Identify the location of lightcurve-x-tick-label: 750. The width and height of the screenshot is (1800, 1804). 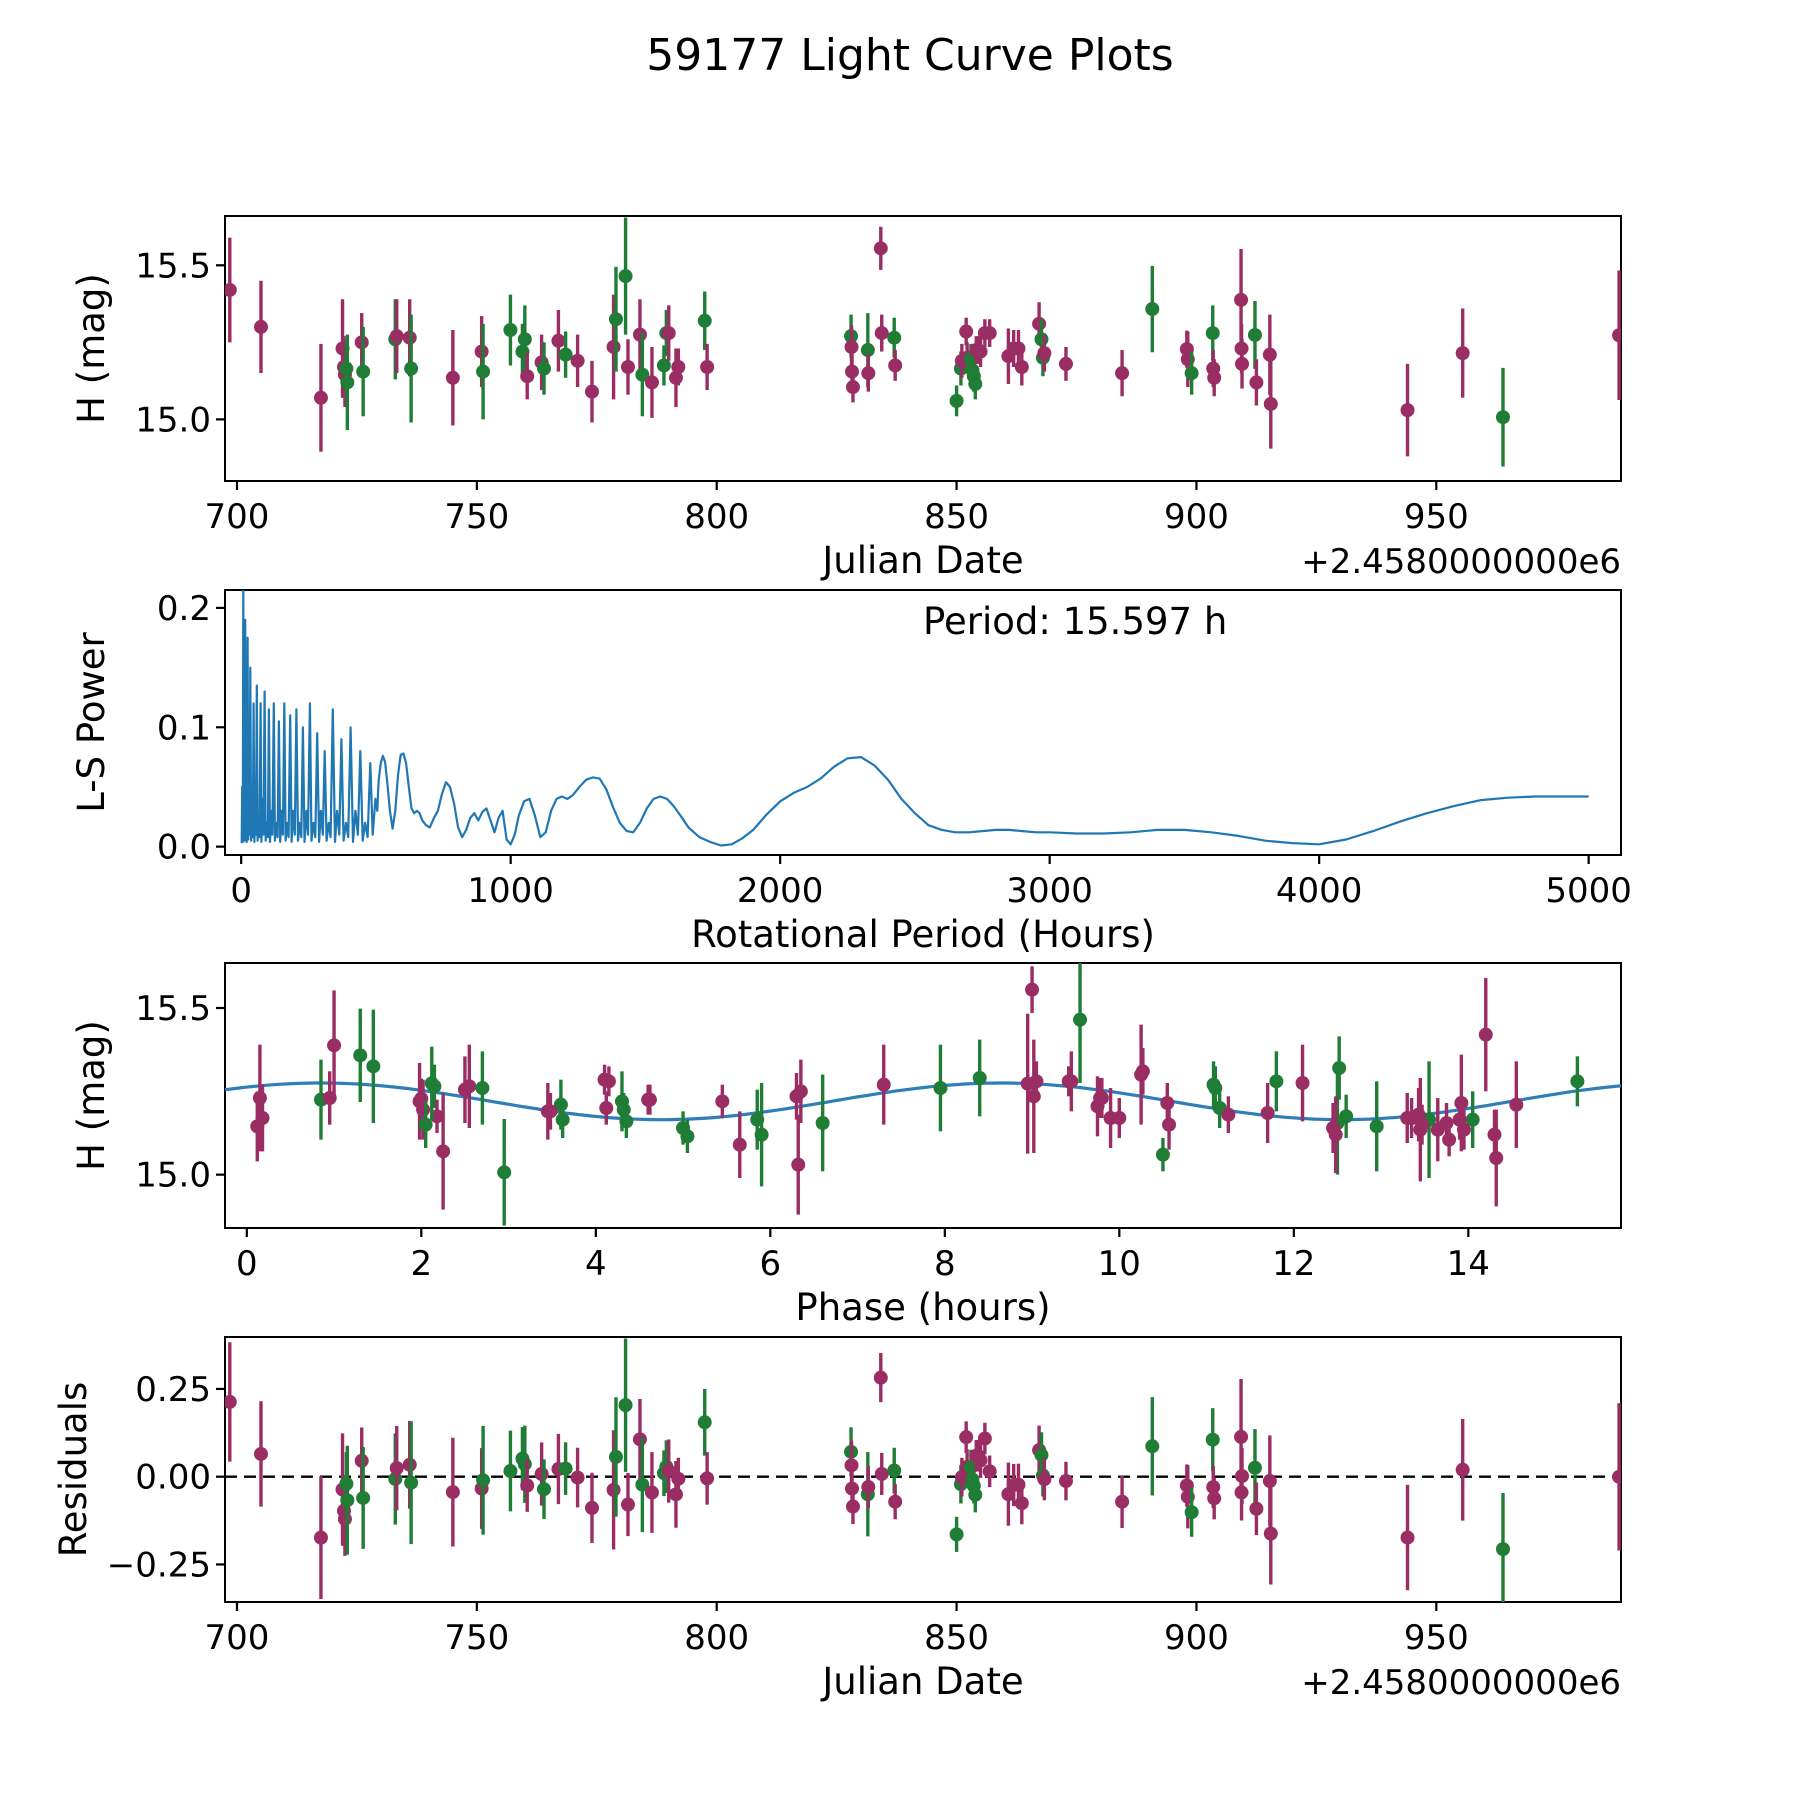
(476, 517).